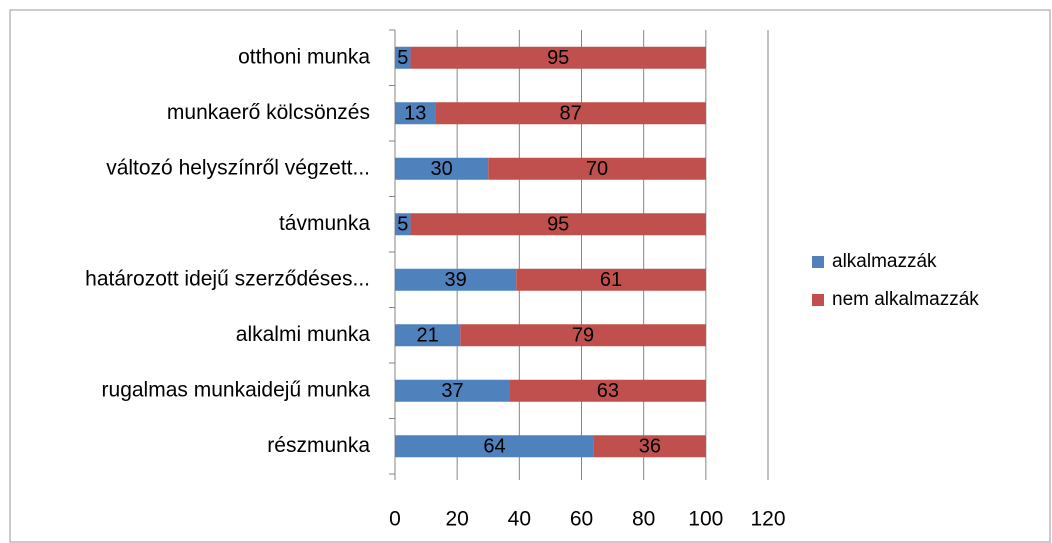 The width and height of the screenshot is (1052, 543). I want to click on x-tick-label: 120, so click(767, 519).